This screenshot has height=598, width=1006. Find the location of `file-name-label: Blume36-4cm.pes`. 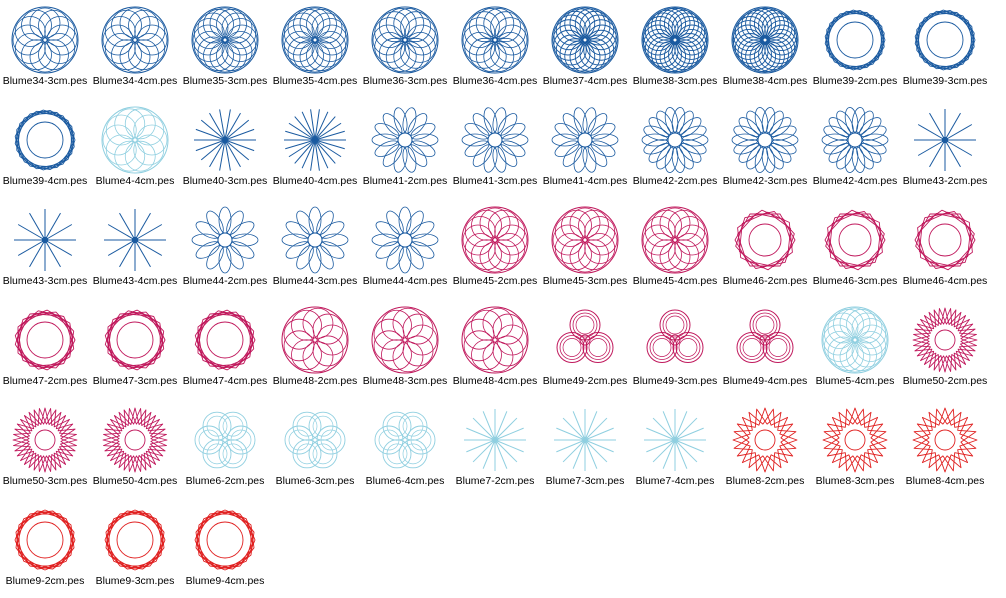

file-name-label: Blume36-4cm.pes is located at coordinates (495, 81).